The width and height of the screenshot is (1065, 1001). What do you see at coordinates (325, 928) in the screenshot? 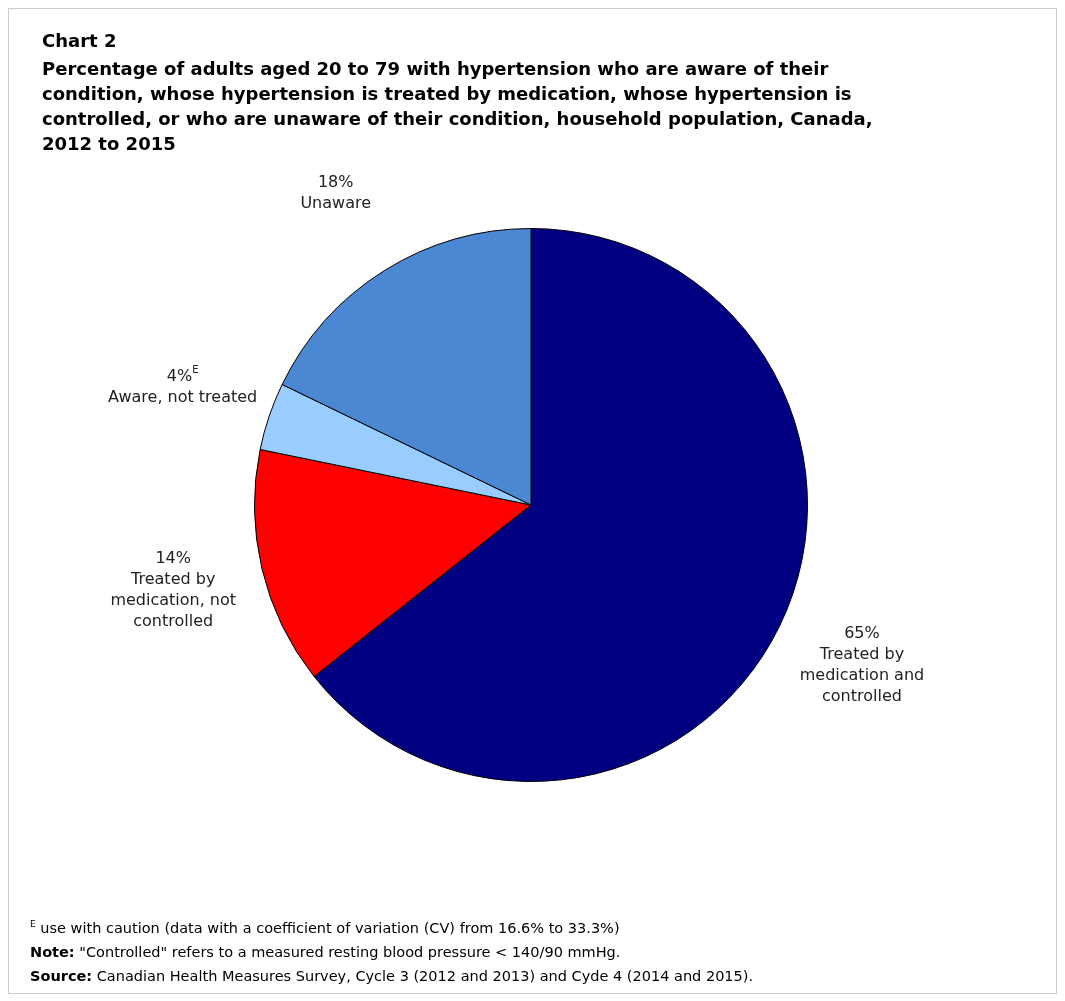
I see `text: $^{E}$ use with caution (data with a coefficient of variation (CV) from 16.6% to 33.3%)` at bounding box center [325, 928].